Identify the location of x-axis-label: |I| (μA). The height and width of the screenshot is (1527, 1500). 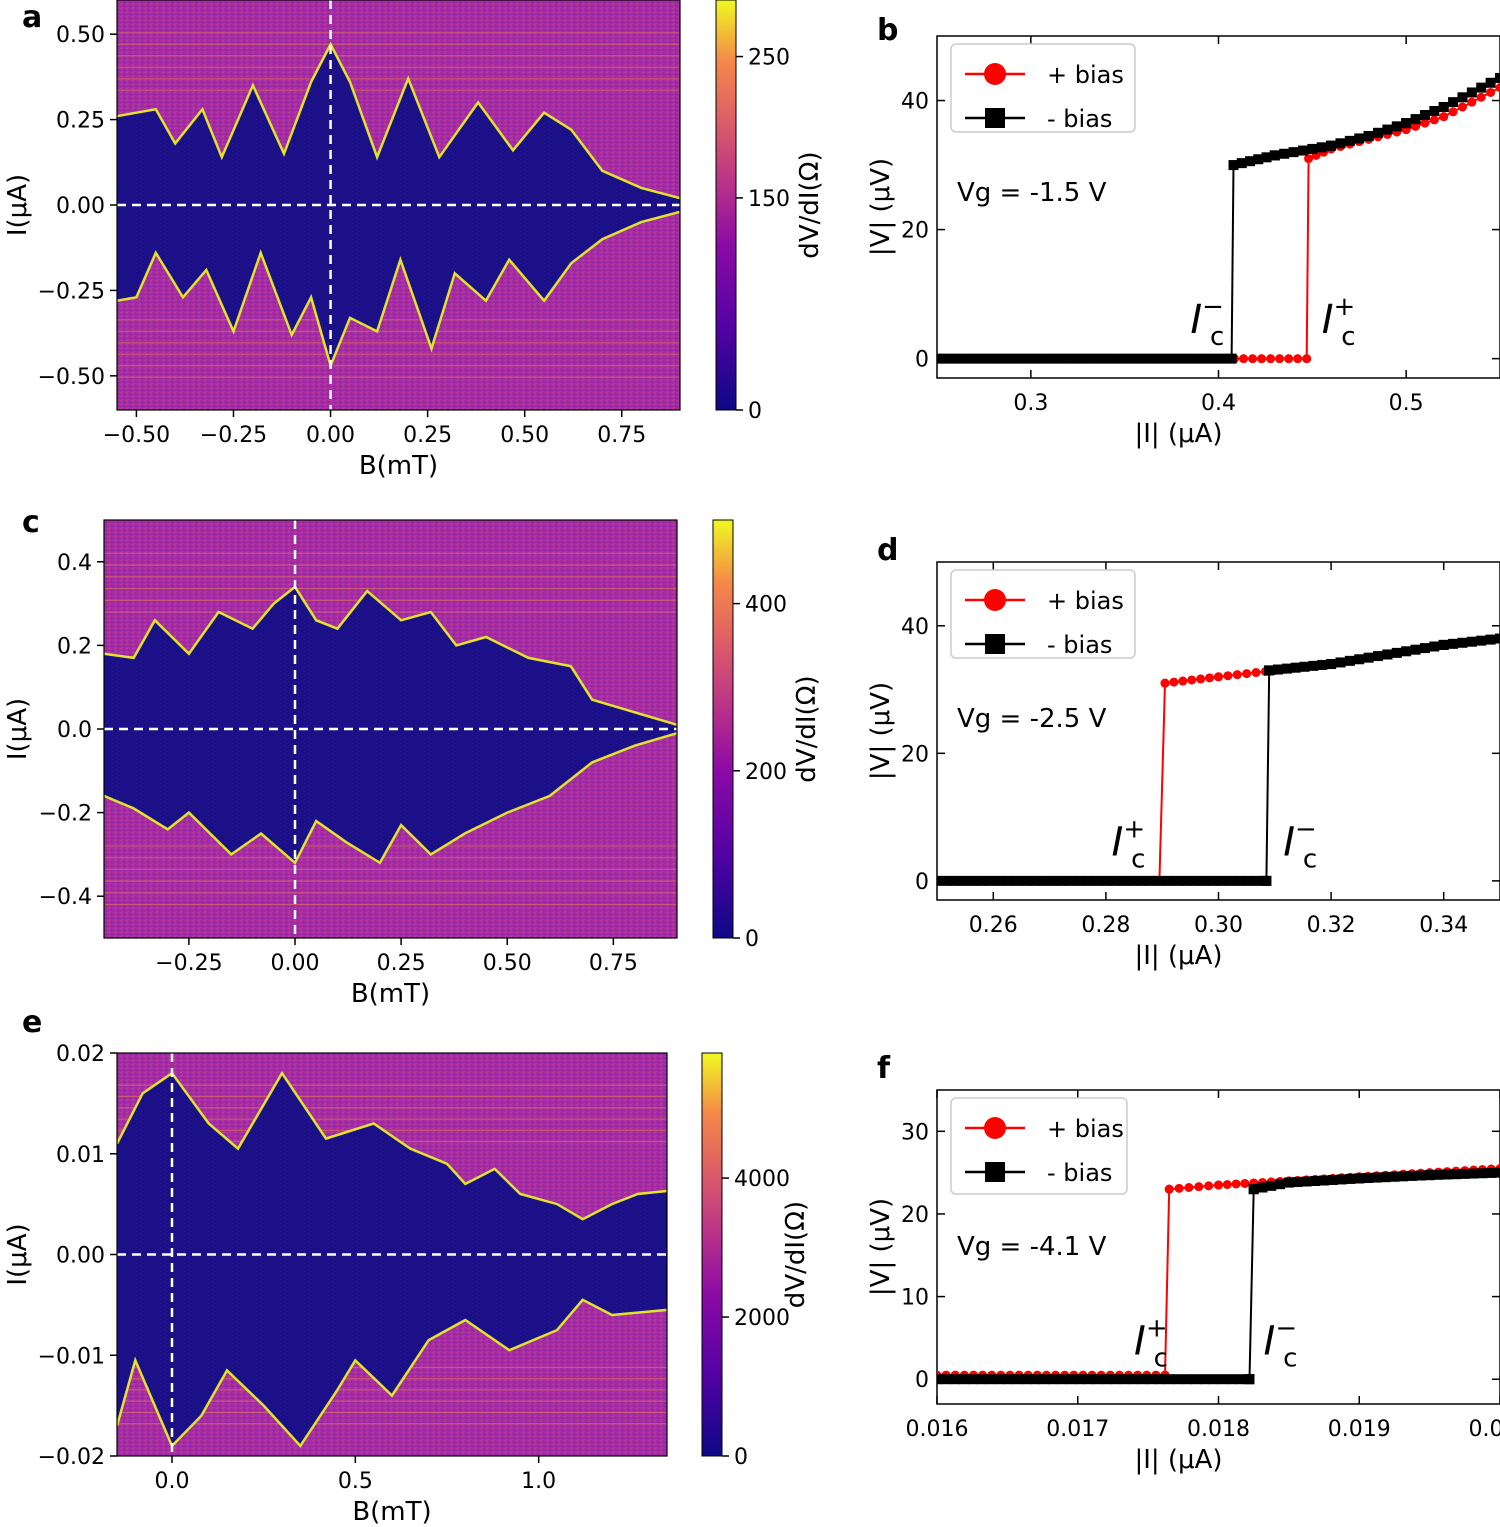
(1178, 956).